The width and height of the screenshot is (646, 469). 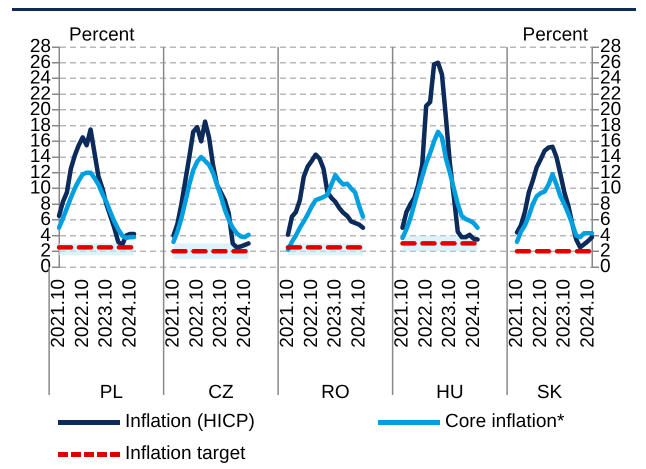 What do you see at coordinates (549, 393) in the screenshot?
I see `text: SK` at bounding box center [549, 393].